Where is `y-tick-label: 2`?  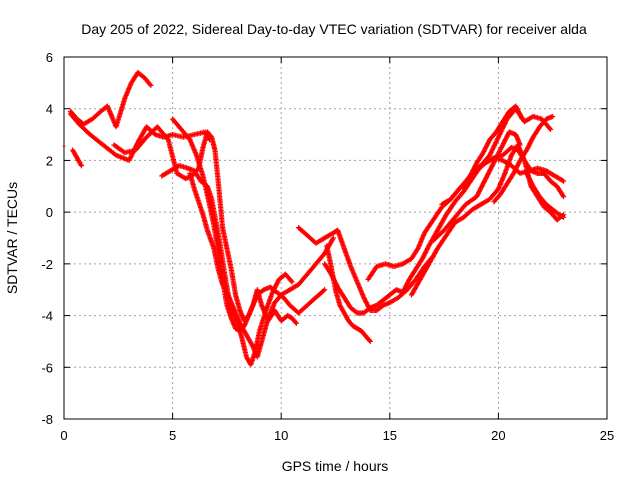 y-tick-label: 2 is located at coordinates (49, 160).